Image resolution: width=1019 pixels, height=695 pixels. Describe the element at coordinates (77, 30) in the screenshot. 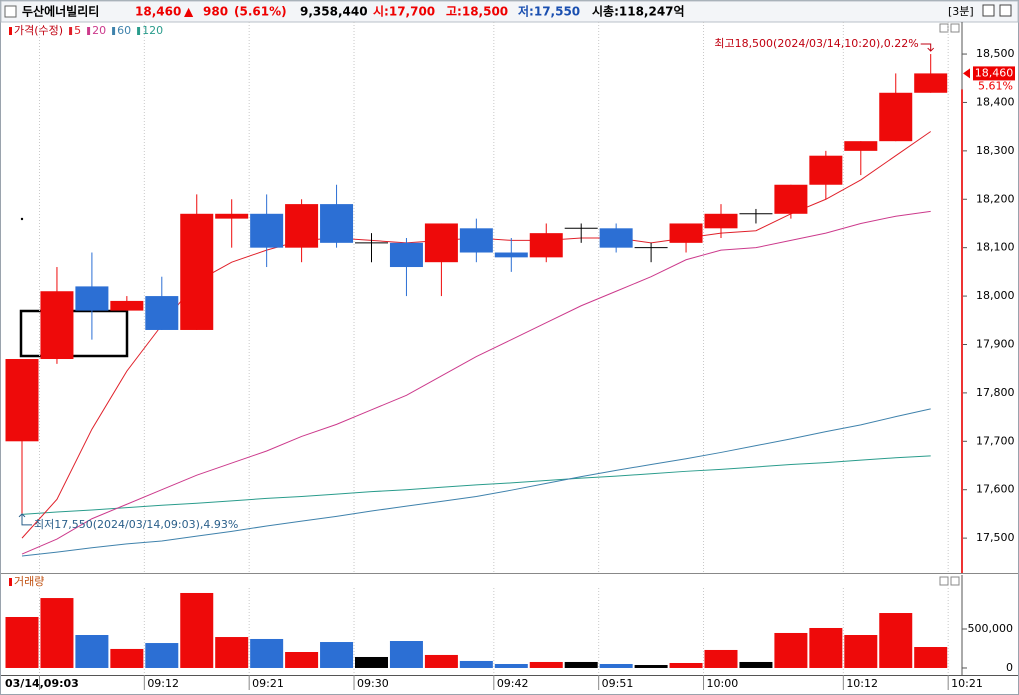

I see `legend-entry: 5` at that location.